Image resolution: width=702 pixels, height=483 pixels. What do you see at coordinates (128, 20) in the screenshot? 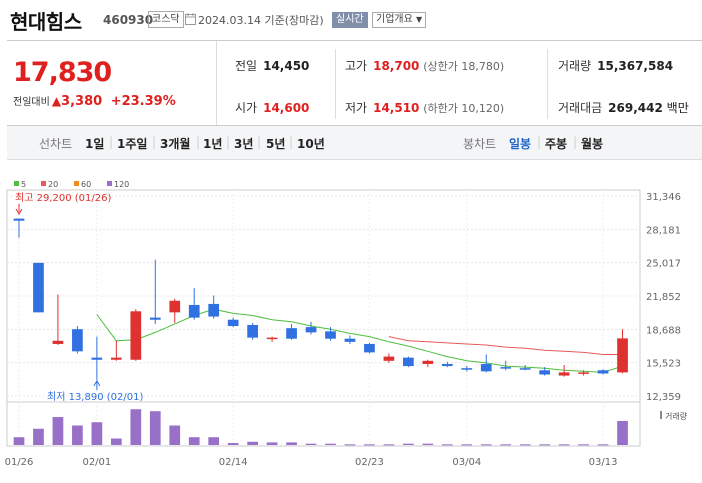
I see `stock-code: 460930` at bounding box center [128, 20].